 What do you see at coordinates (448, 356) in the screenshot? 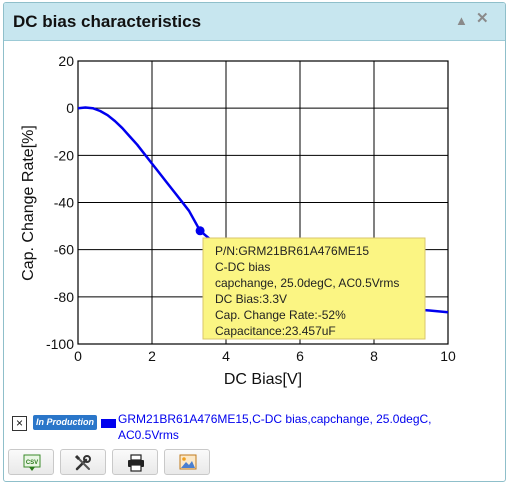
I see `x-tick-label: 10` at bounding box center [448, 356].